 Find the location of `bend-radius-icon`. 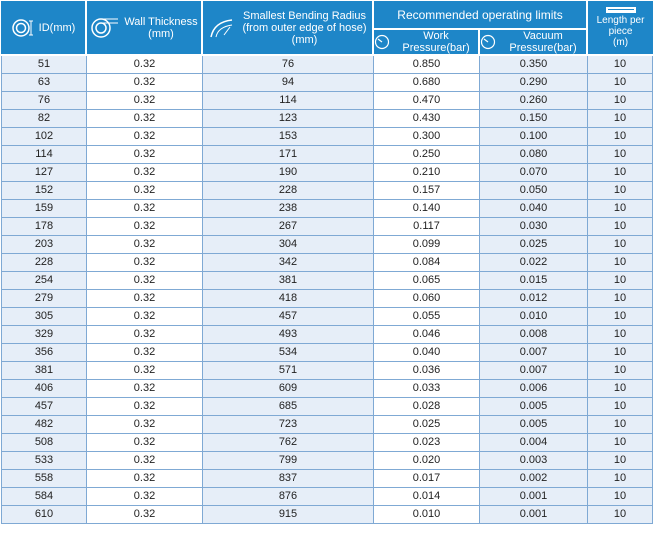

bend-radius-icon is located at coordinates (221, 27).